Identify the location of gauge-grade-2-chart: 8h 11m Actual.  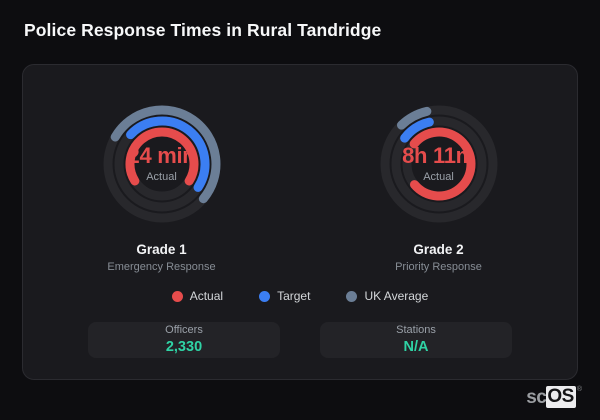
(439, 164).